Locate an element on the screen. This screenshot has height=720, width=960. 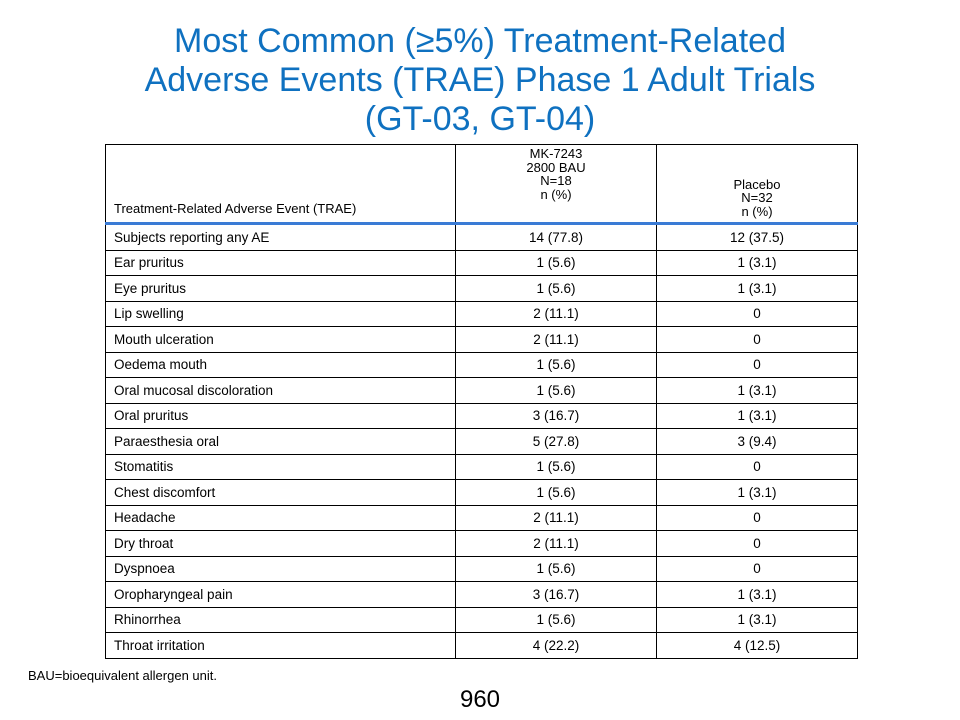
cell-event: Paraesthesia oral is located at coordinates (280, 441).